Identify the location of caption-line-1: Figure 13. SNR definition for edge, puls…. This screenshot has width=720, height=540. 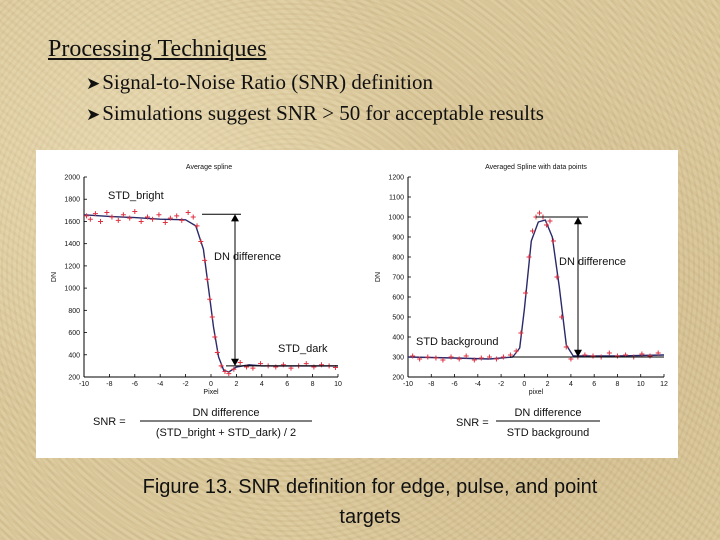
(370, 487).